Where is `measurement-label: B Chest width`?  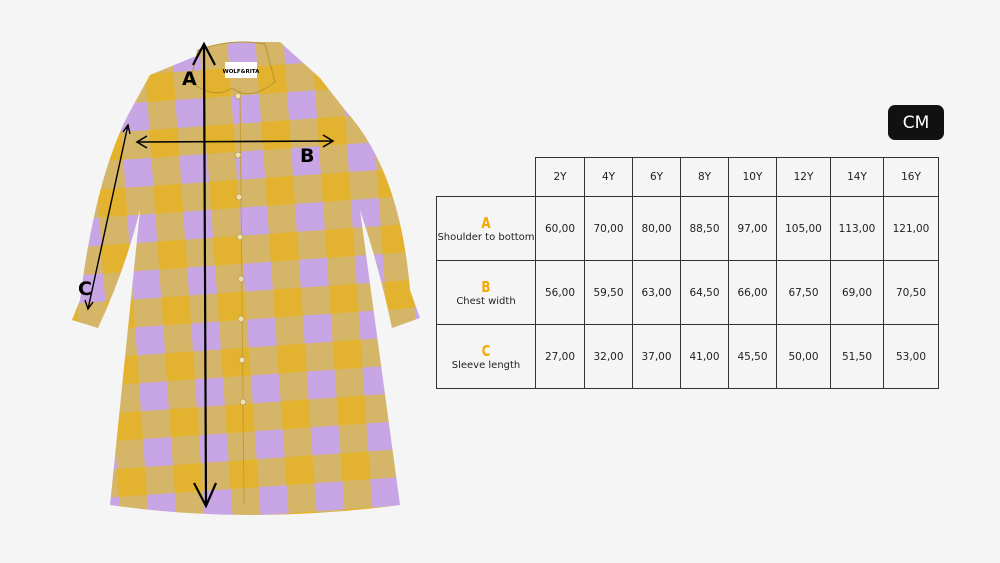 measurement-label: B Chest width is located at coordinates (486, 292).